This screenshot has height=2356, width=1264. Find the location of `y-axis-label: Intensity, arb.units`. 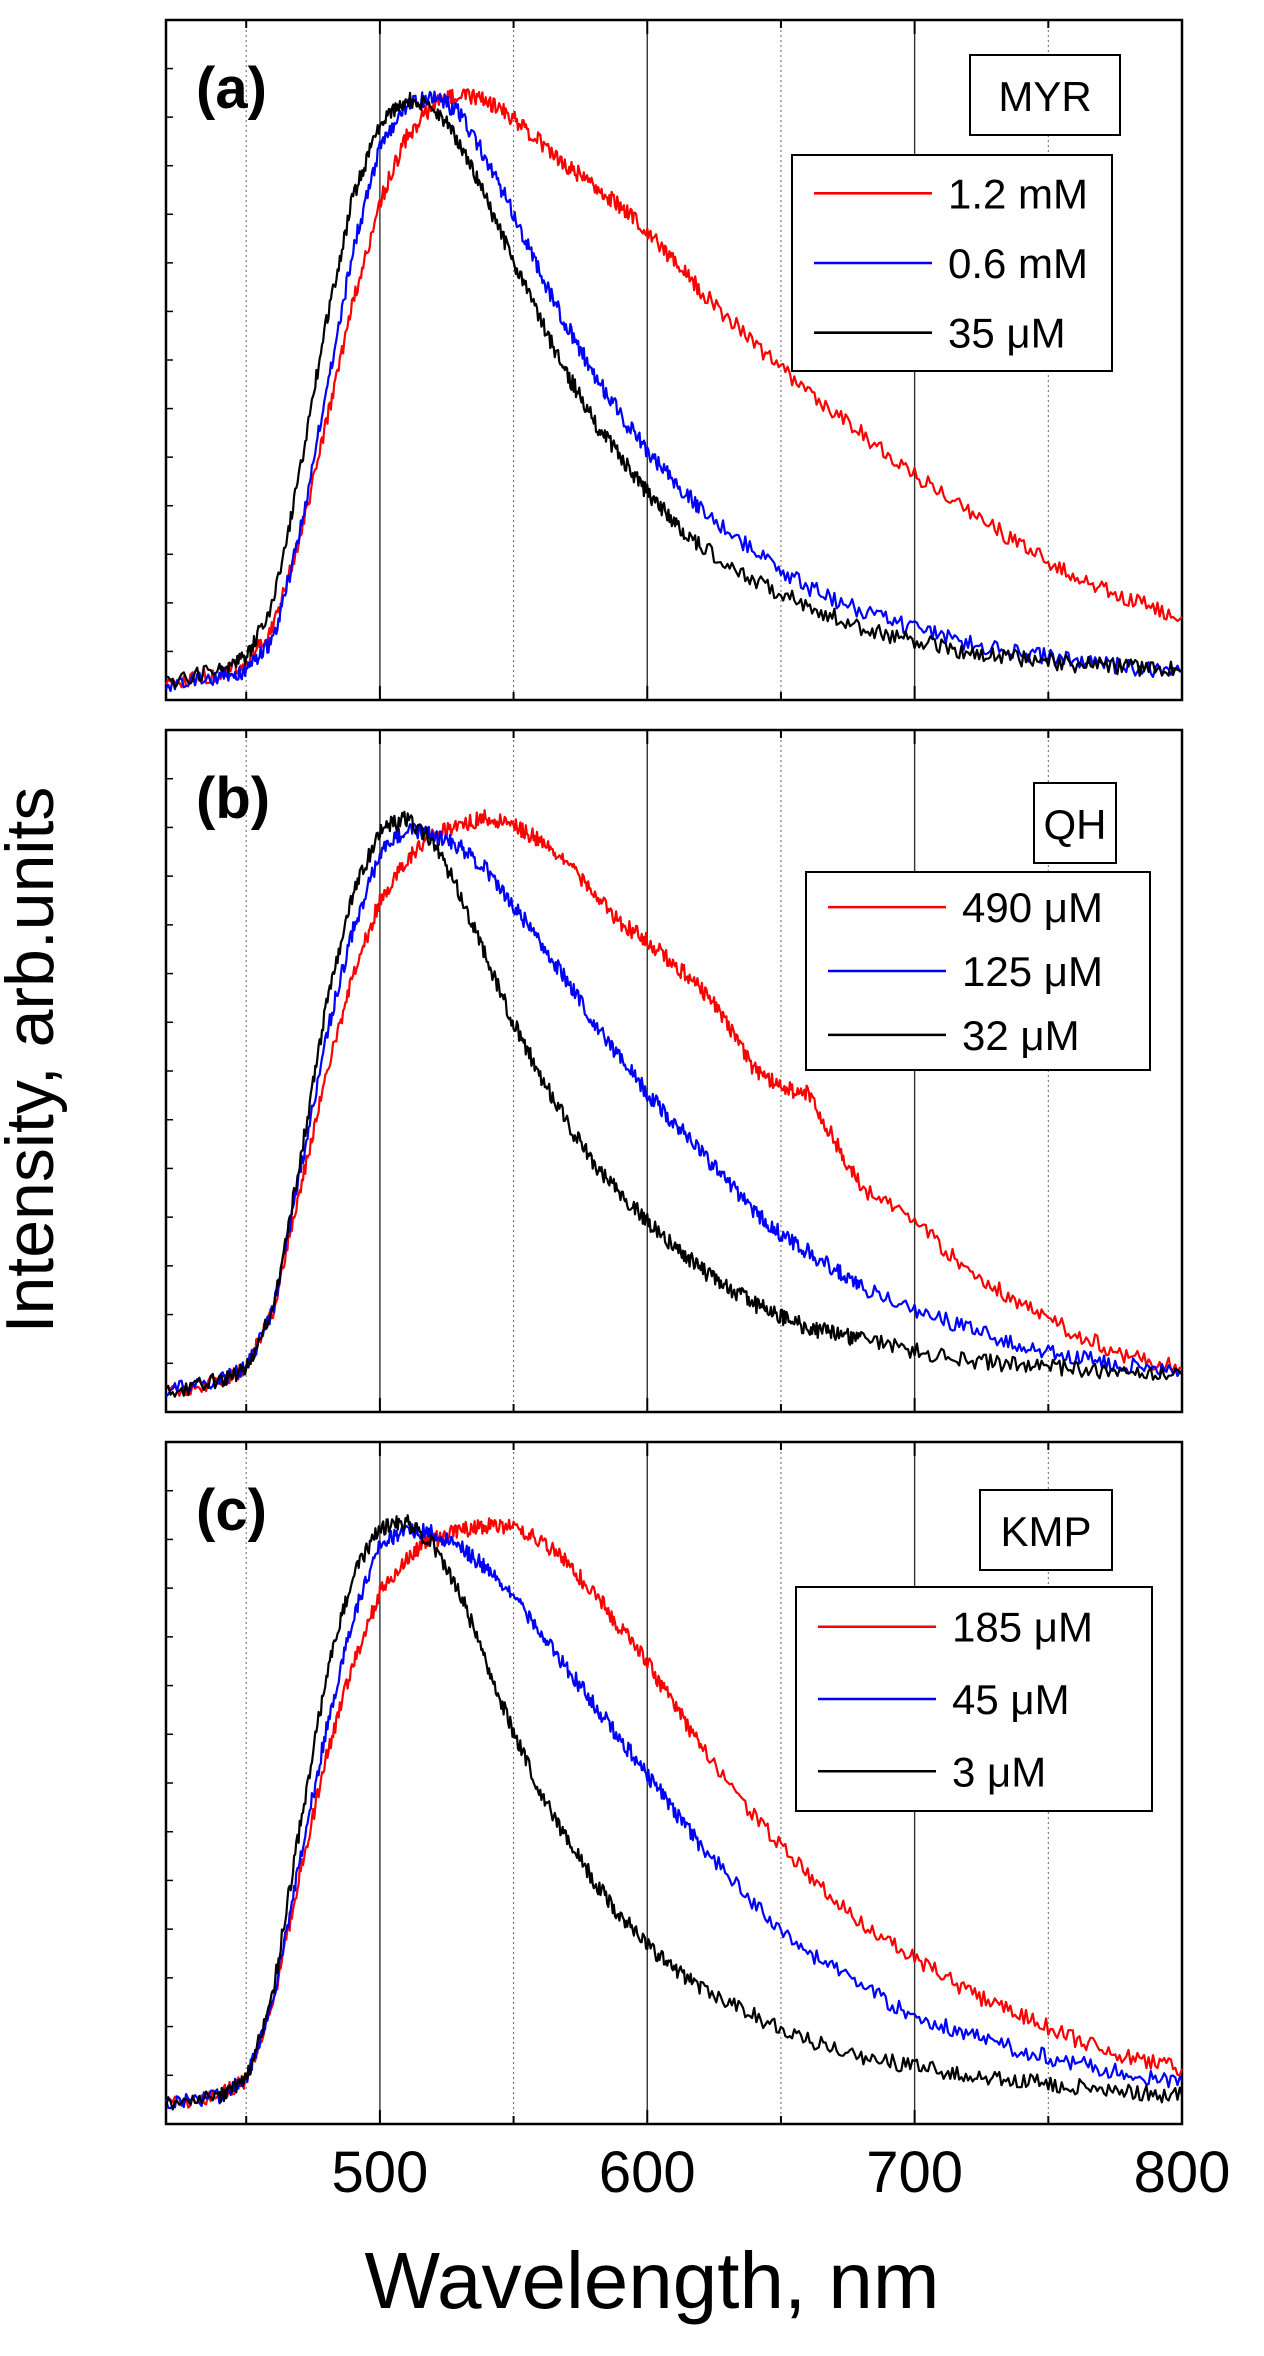

y-axis-label: Intensity, arb.units is located at coordinates (34, 1060).